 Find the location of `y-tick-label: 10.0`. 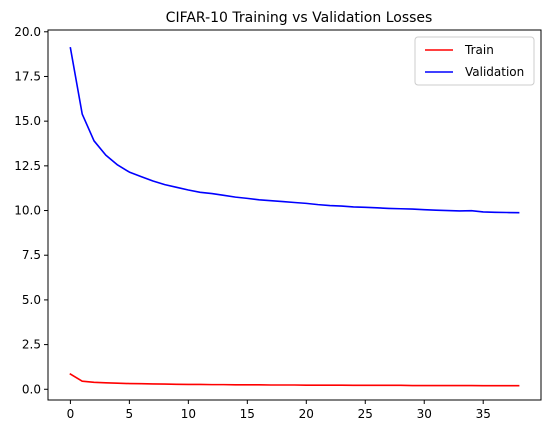

y-tick-label: 10.0 is located at coordinates (27, 211).